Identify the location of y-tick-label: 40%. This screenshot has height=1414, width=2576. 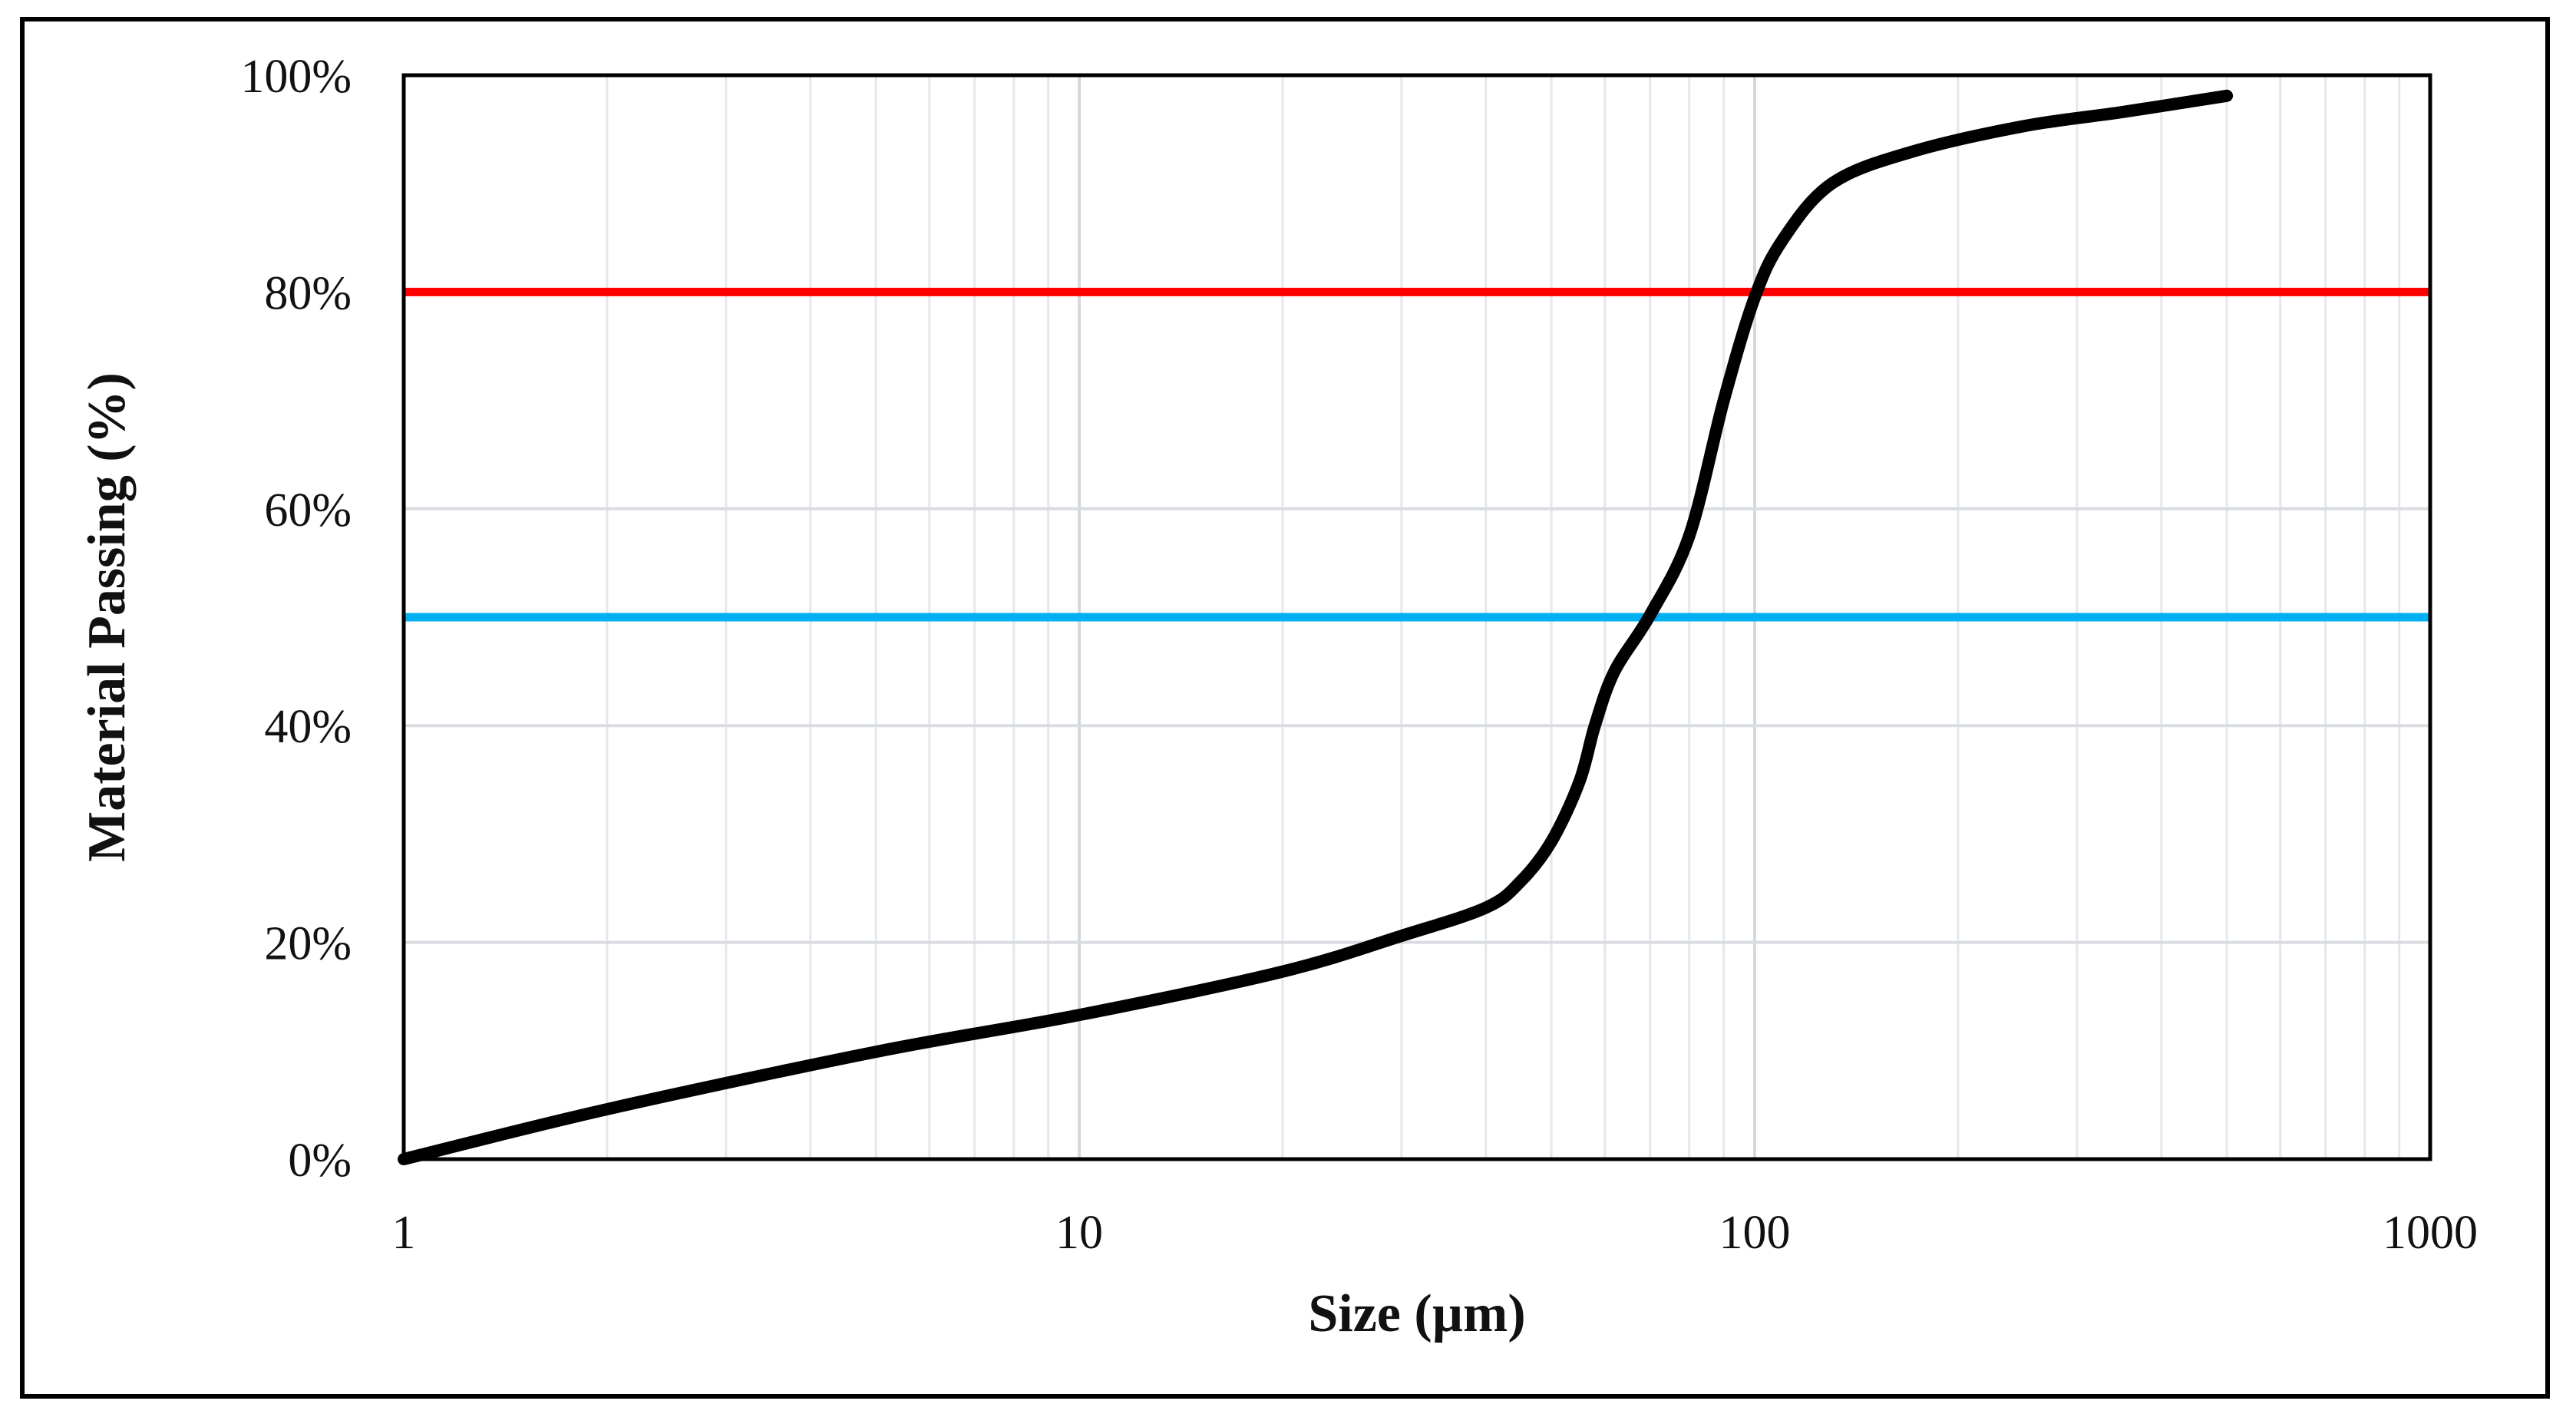
(308, 727).